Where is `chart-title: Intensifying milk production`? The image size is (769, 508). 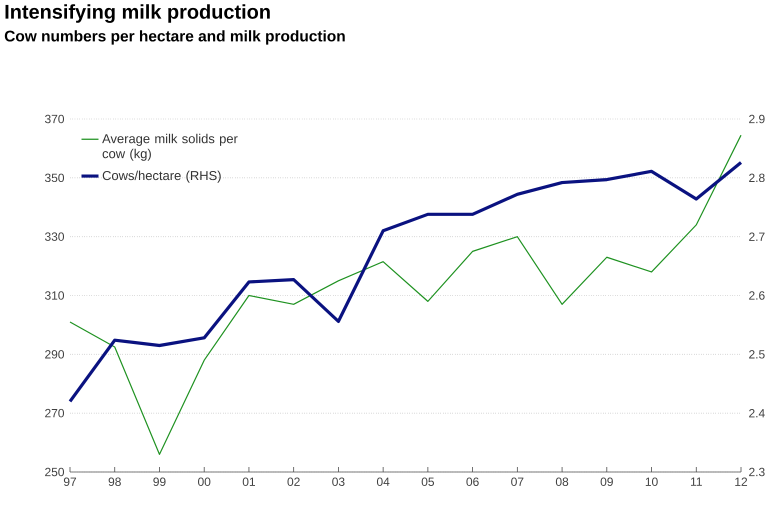
chart-title: Intensifying milk production is located at coordinates (138, 13).